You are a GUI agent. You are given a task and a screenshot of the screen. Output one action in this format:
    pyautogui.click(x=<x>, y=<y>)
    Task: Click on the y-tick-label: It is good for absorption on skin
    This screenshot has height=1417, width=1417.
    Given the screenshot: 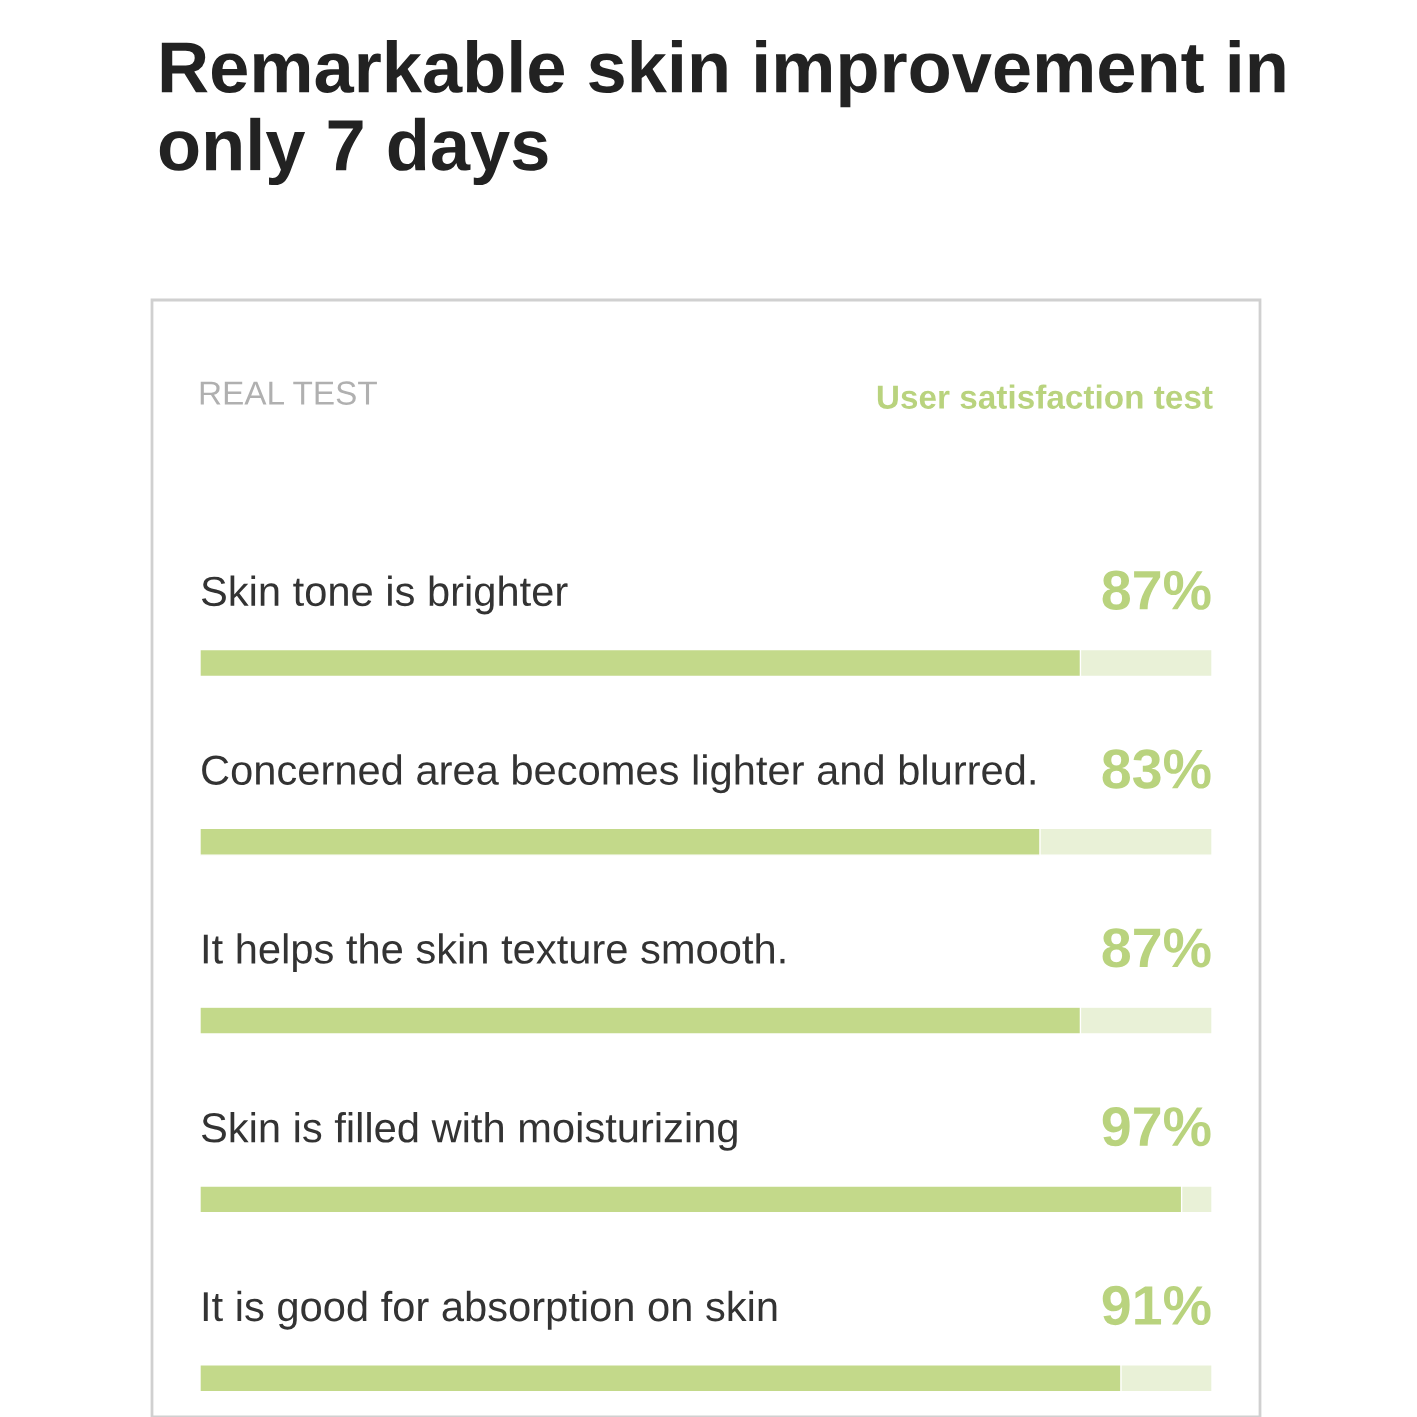 What is the action you would take?
    pyautogui.click(x=490, y=1310)
    